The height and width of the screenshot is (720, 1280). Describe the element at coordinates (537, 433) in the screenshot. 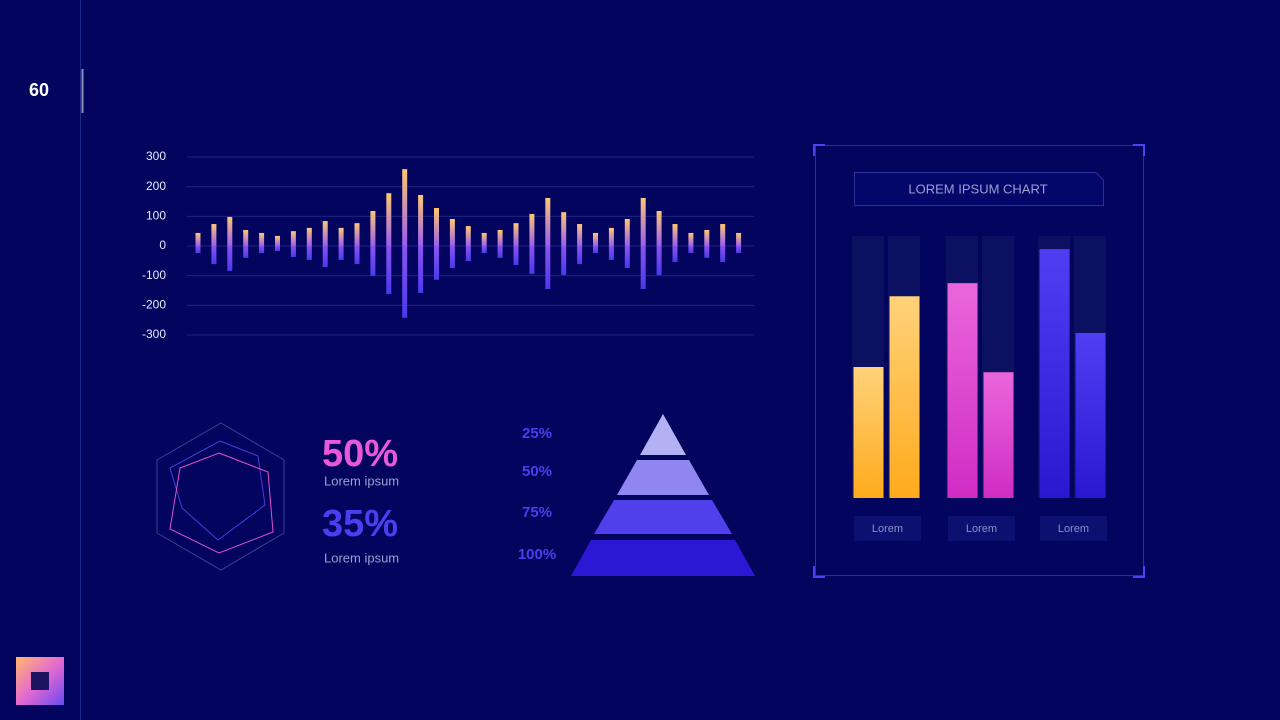

I see `pyramid-label: 25%` at that location.